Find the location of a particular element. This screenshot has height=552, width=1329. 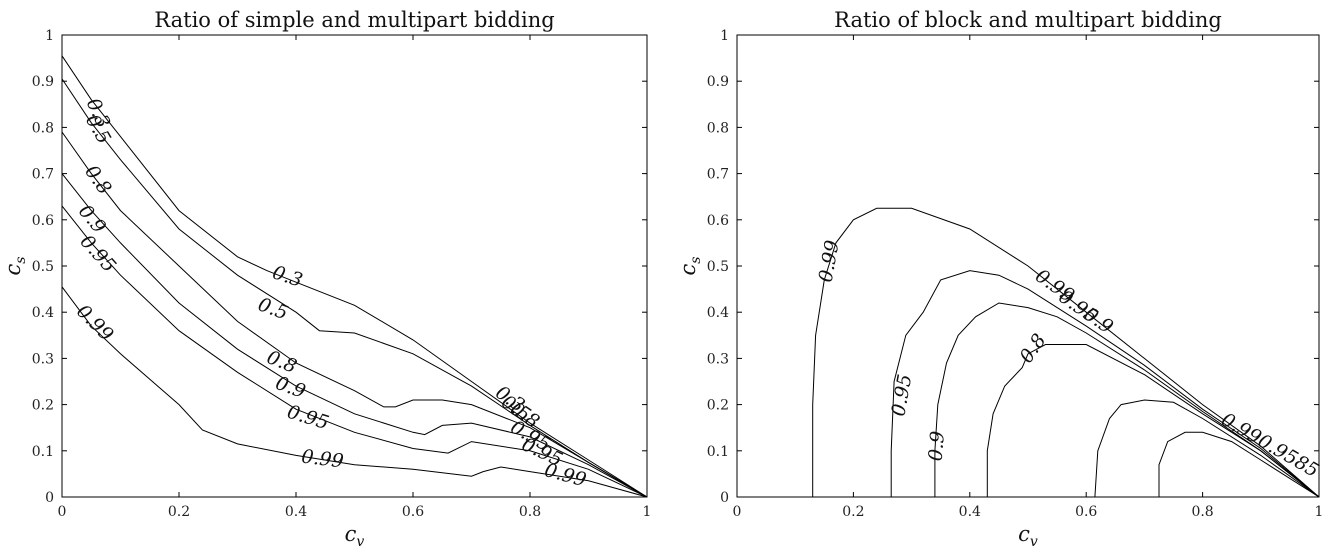

contour-label: 0.3 is located at coordinates (288, 276).